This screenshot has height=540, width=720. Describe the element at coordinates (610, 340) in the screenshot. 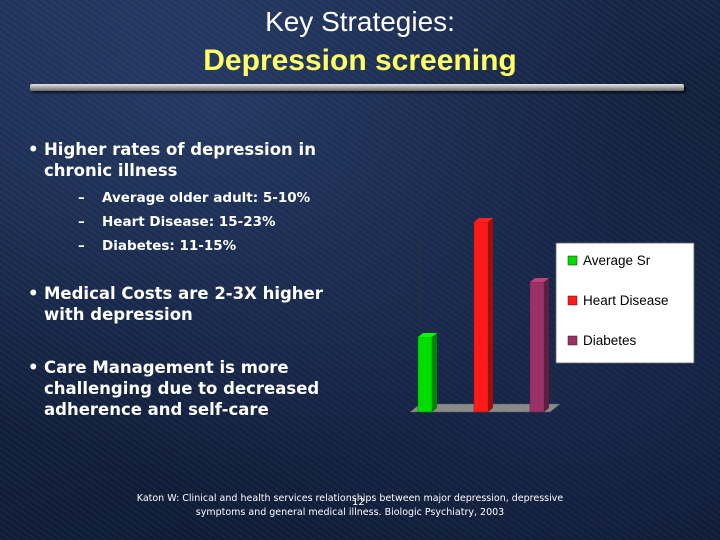

I see `chart-legend-label: Diabetes` at that location.